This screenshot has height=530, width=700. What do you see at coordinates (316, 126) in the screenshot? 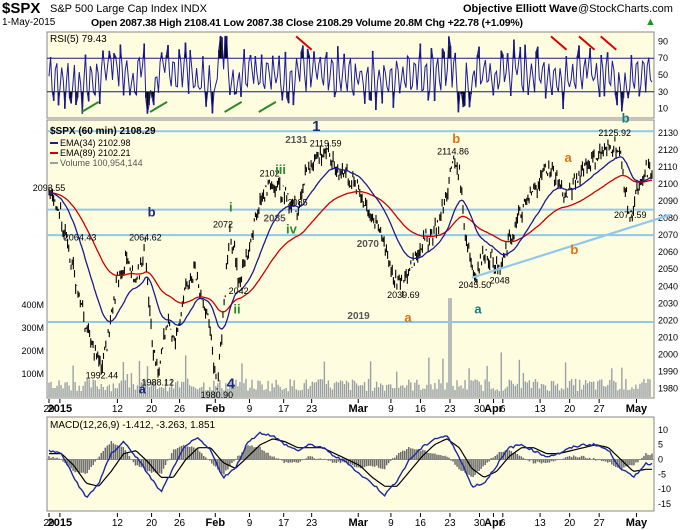
I see `wave-label: 1` at bounding box center [316, 126].